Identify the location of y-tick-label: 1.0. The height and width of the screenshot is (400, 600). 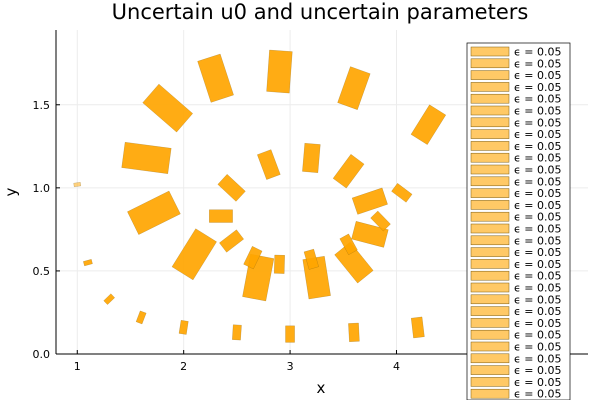
(42, 188).